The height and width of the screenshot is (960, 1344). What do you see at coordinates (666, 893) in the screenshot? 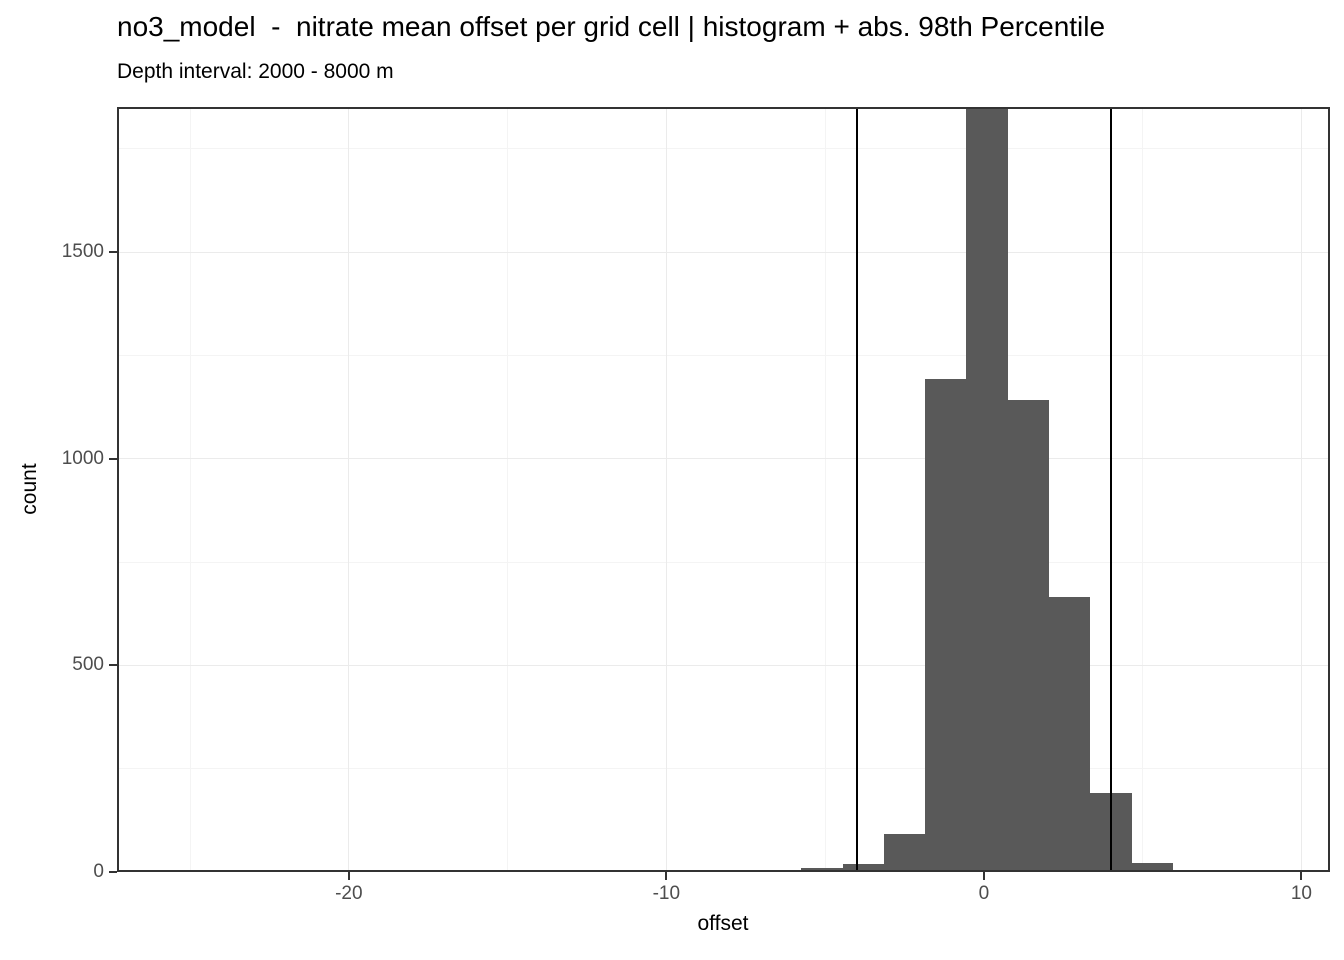
I see `x-tick-label: -10` at bounding box center [666, 893].